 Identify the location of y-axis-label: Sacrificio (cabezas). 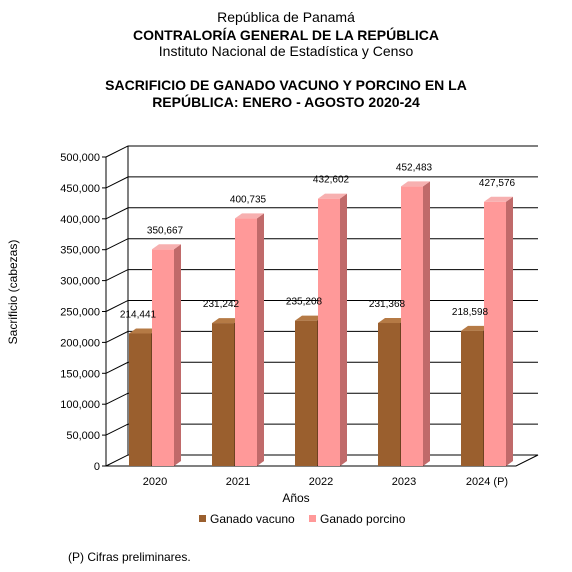
(13, 292).